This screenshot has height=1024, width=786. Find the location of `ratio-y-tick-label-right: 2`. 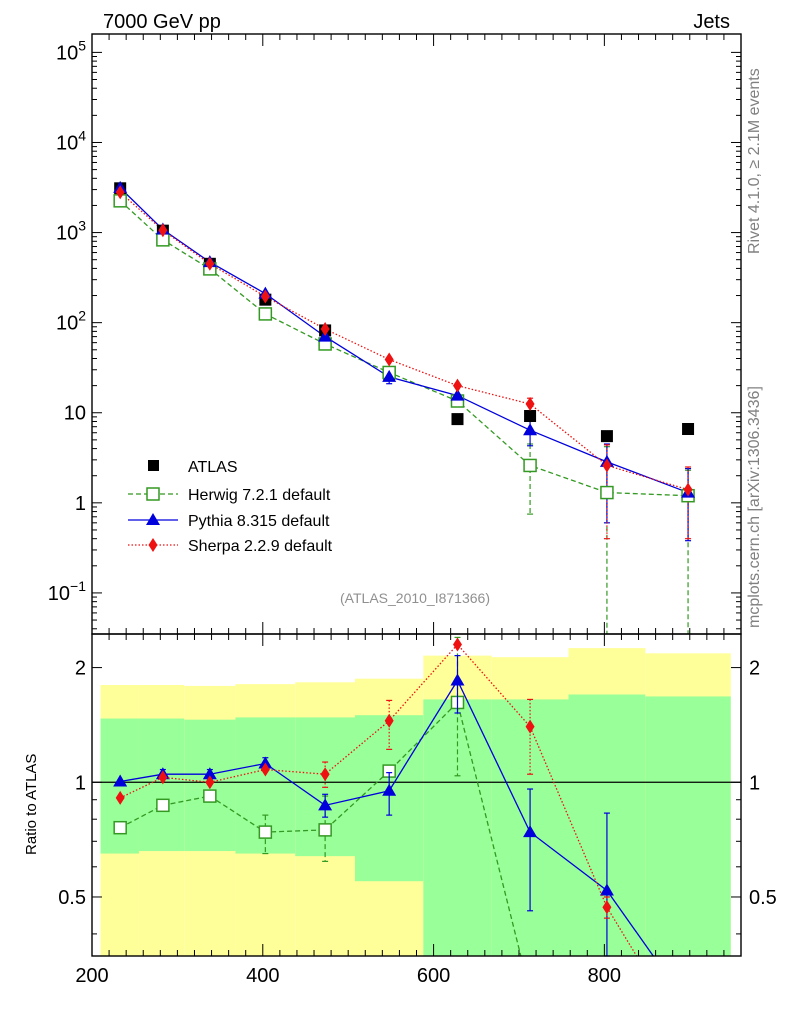

ratio-y-tick-label-right: 2 is located at coordinates (754, 669).